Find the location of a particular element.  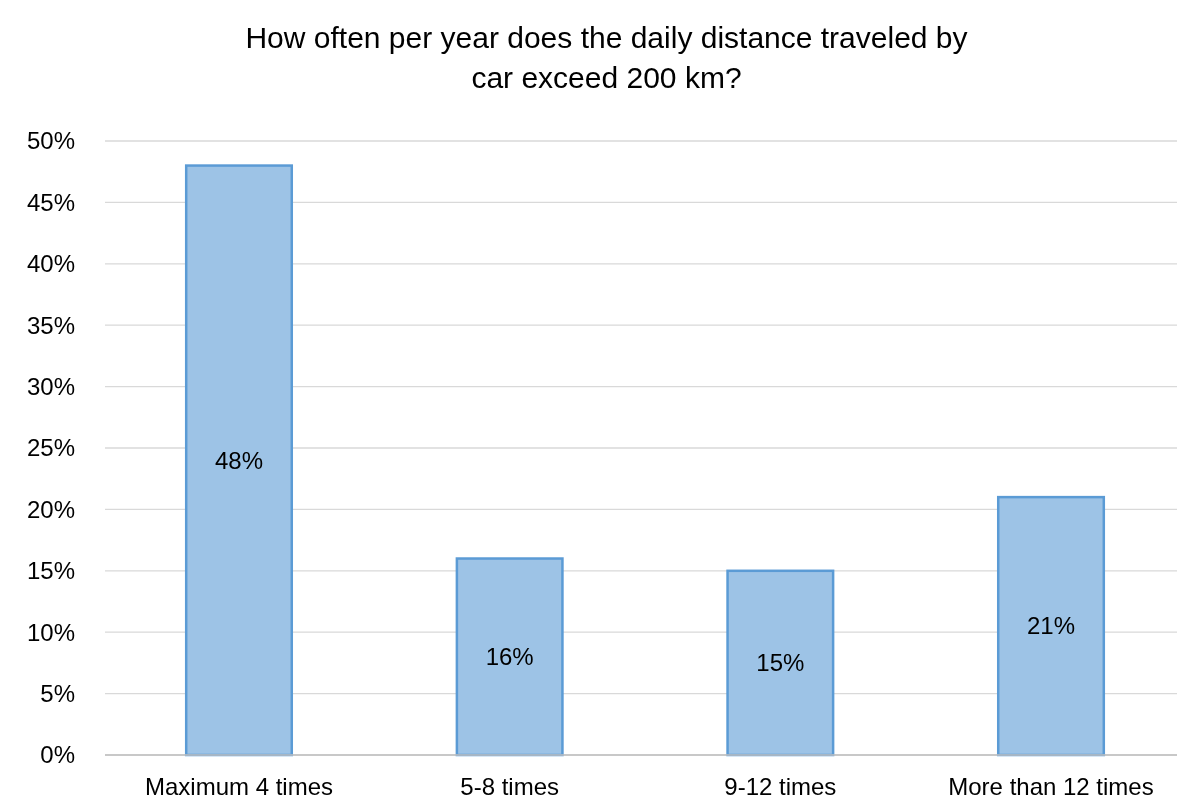

y-tick-label: 30% is located at coordinates (50, 386).